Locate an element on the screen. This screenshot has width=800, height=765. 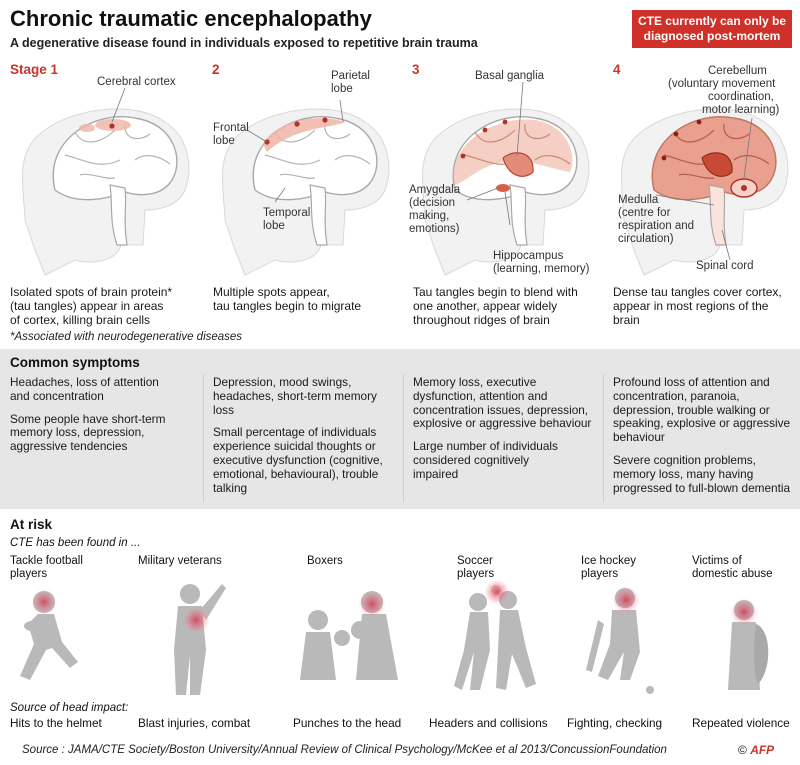
source-heading: Source of head impact: is located at coordinates (69, 708).